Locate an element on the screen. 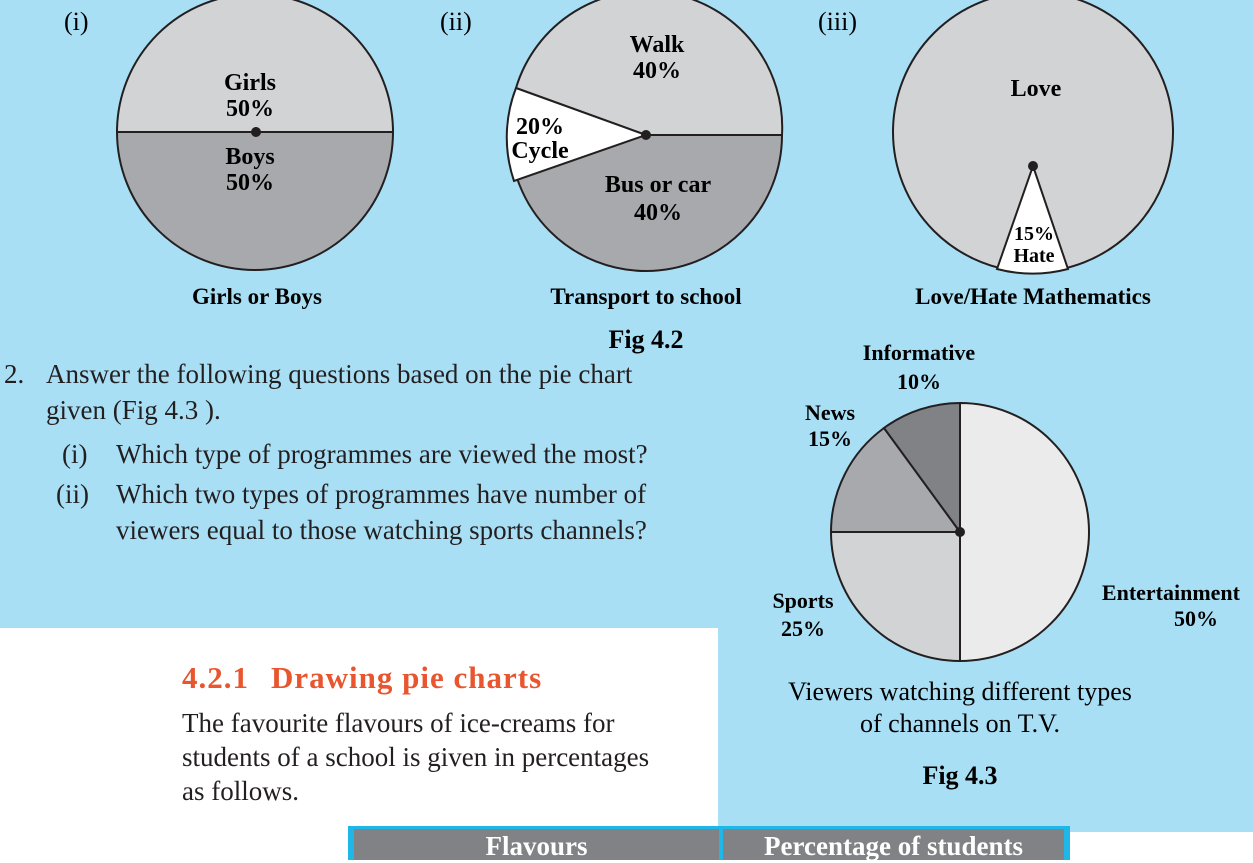 This screenshot has height=863, width=1253. pie-chart-girls-boys is located at coordinates (255, 135).